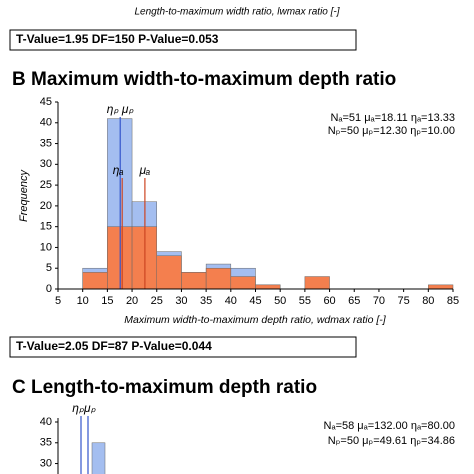 The height and width of the screenshot is (474, 474). Describe the element at coordinates (83, 301) in the screenshot. I see `x-tick-label: 10` at that location.